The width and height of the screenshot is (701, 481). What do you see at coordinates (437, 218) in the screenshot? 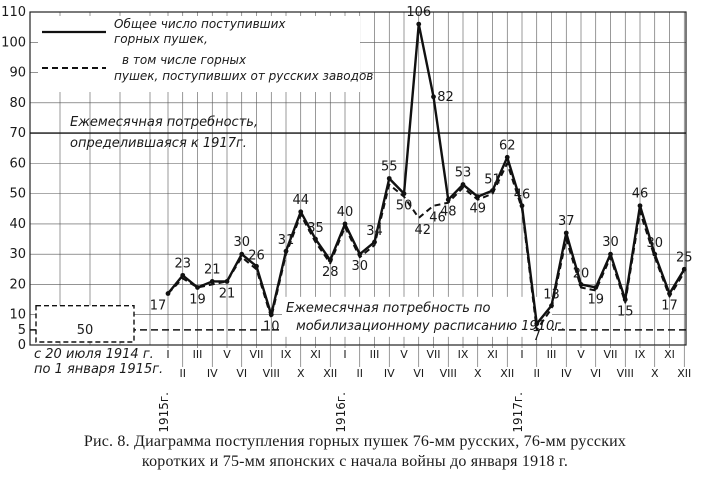
I see `data-label-russian: 46` at bounding box center [437, 218].